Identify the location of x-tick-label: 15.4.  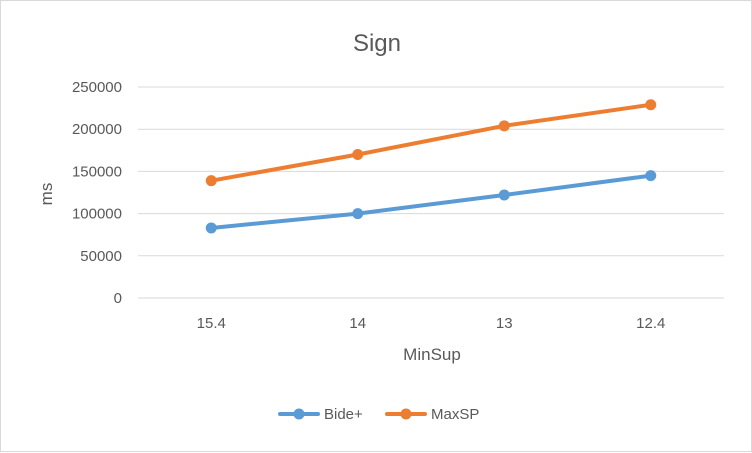
(211, 323).